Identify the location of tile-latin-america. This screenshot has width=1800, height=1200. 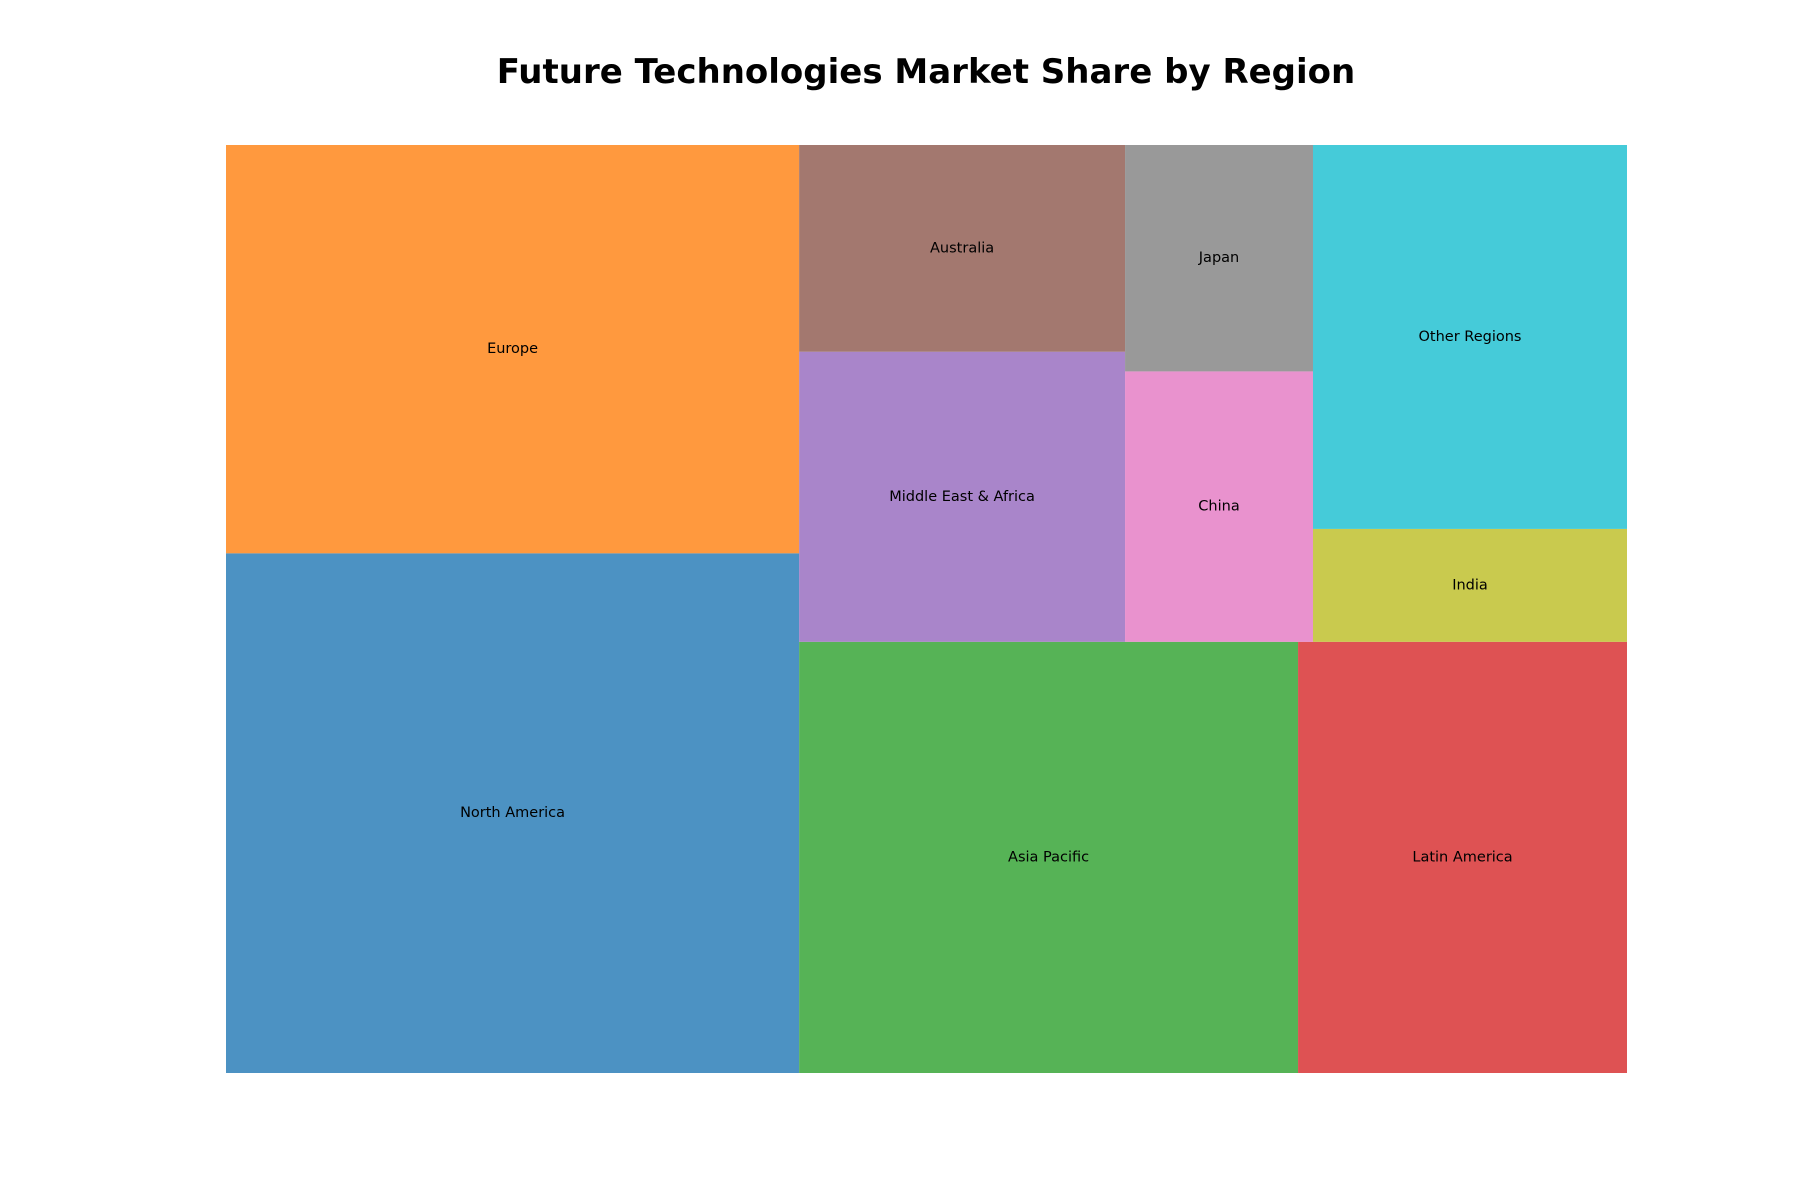
(1462, 857).